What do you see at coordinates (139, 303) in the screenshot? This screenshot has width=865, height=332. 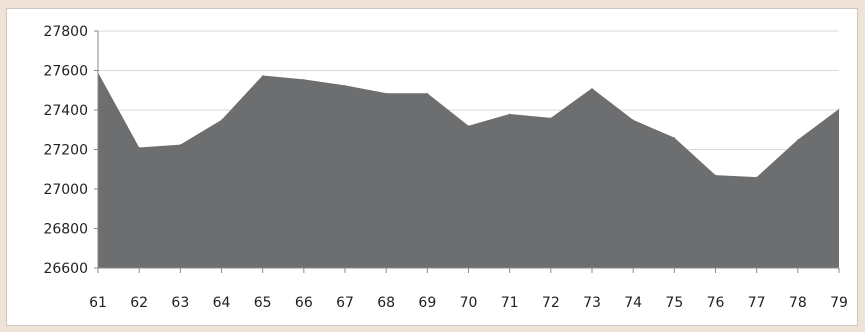 I see `x-tick-label: 62` at bounding box center [139, 303].